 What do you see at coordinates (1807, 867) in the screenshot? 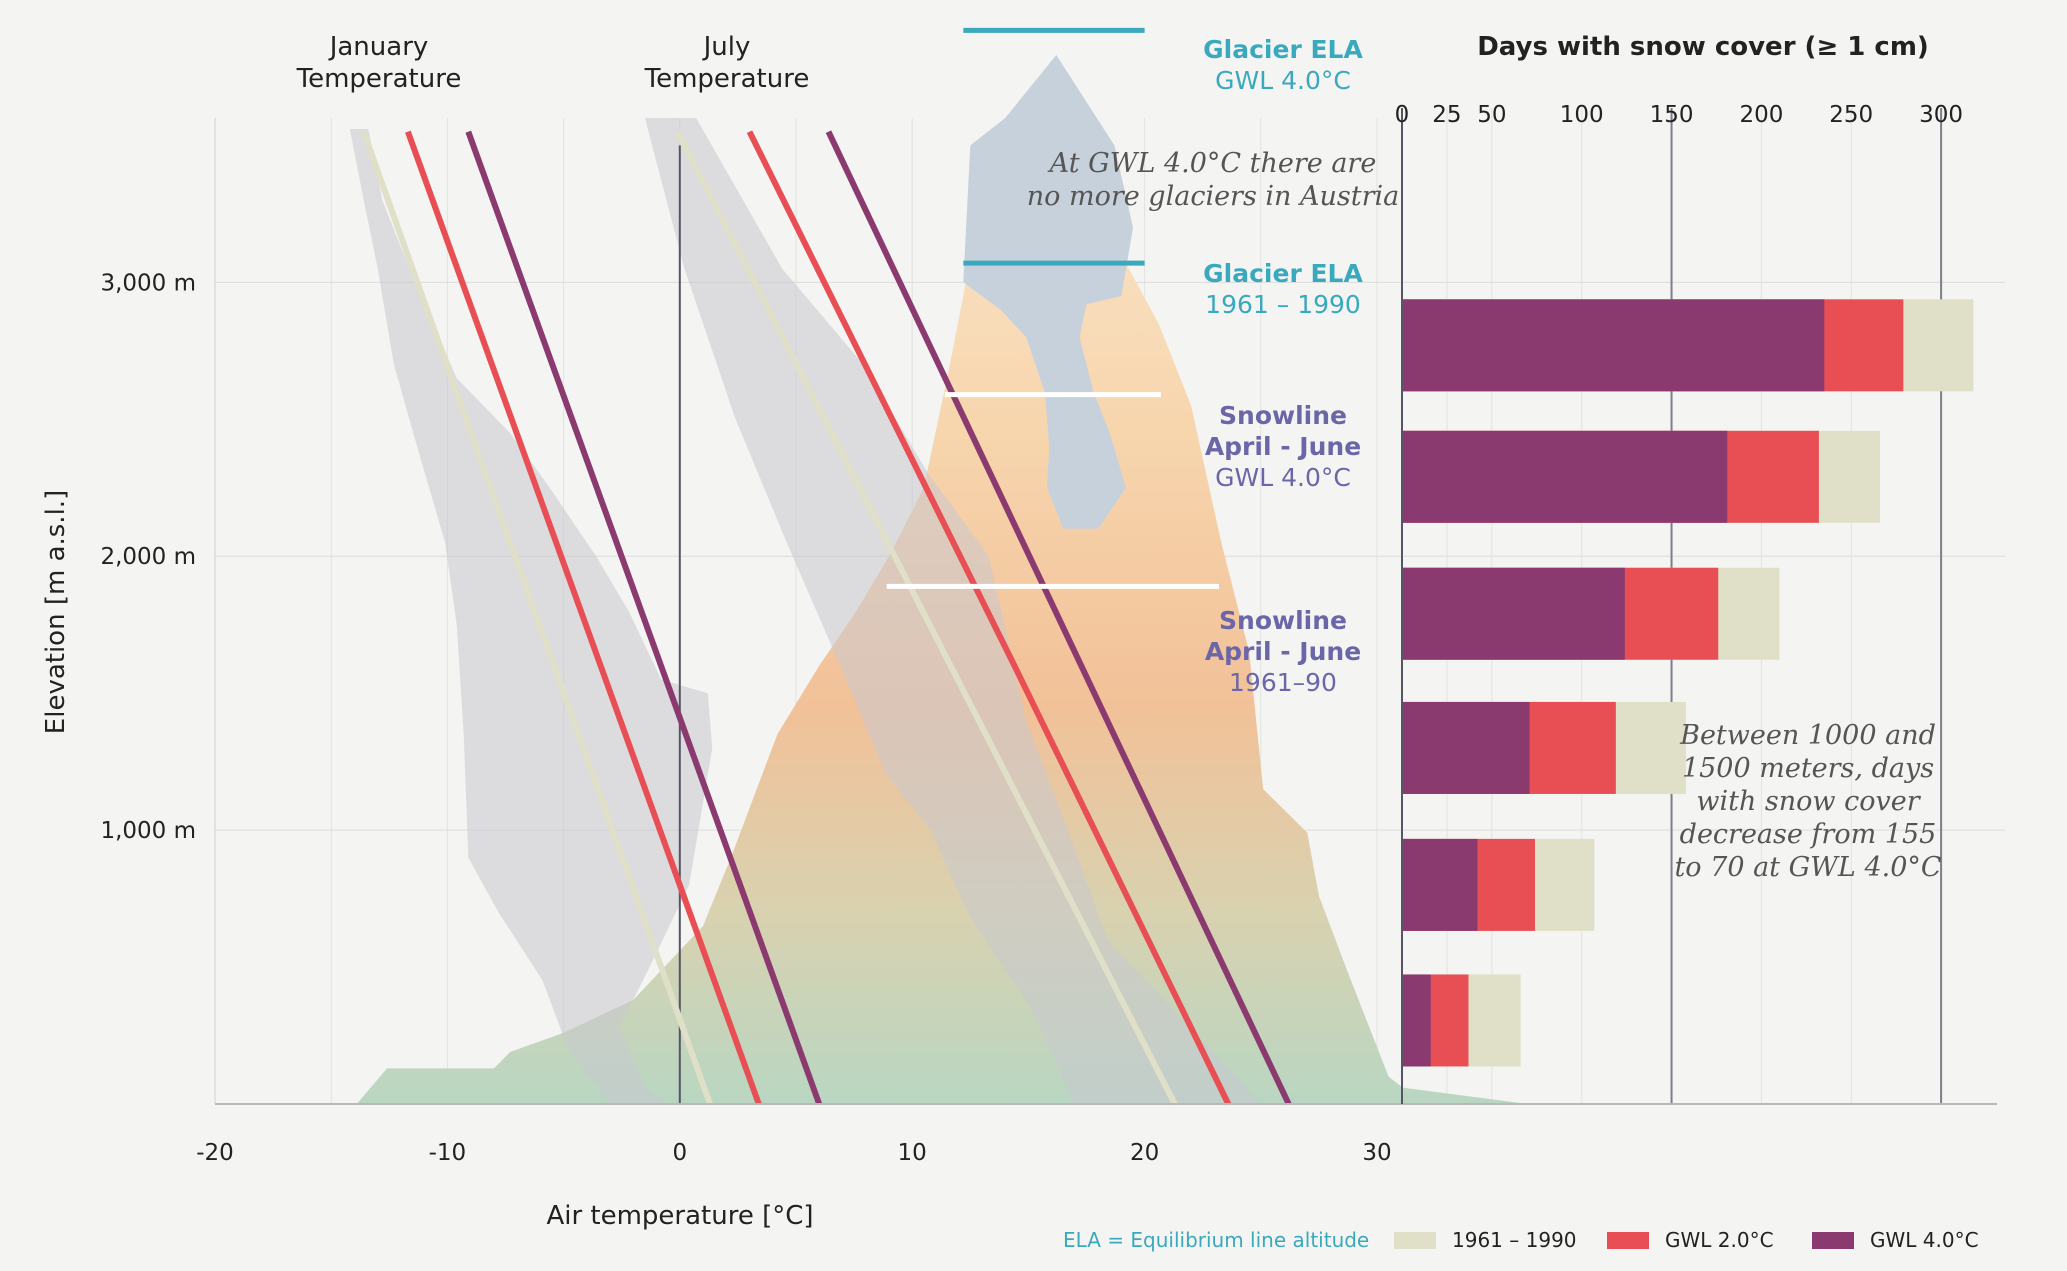
I see `annotation-snowdays-line: to 70 at GWL 4.0°C` at bounding box center [1807, 867].